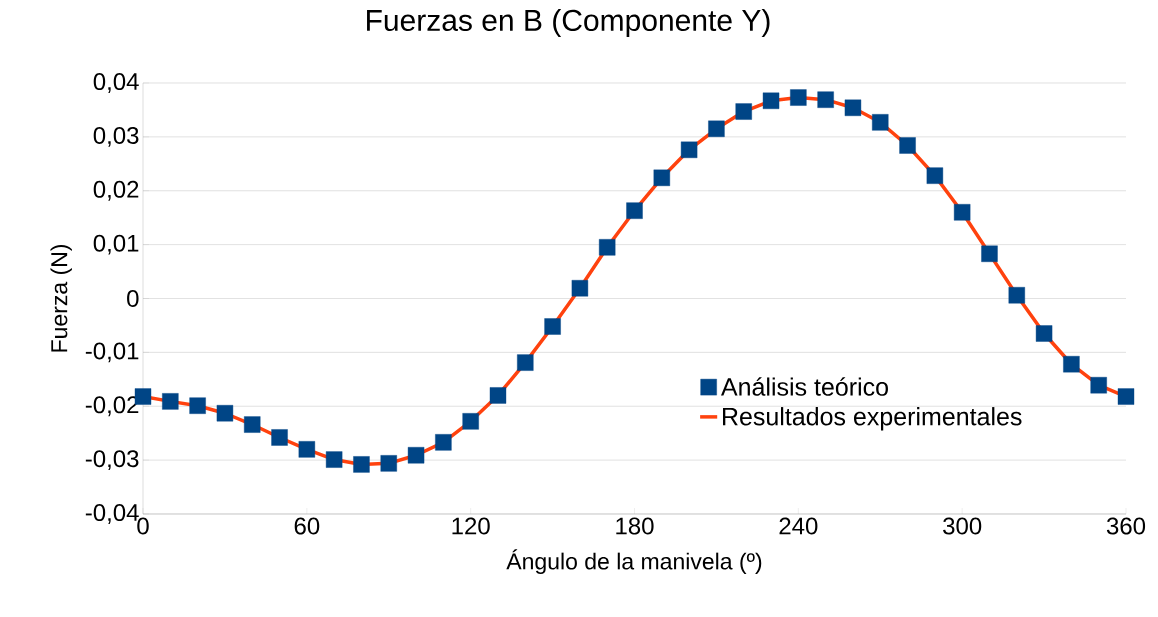  Describe the element at coordinates (634, 562) in the screenshot. I see `x-axis-title: Ángulo de la manivela (º)` at that location.